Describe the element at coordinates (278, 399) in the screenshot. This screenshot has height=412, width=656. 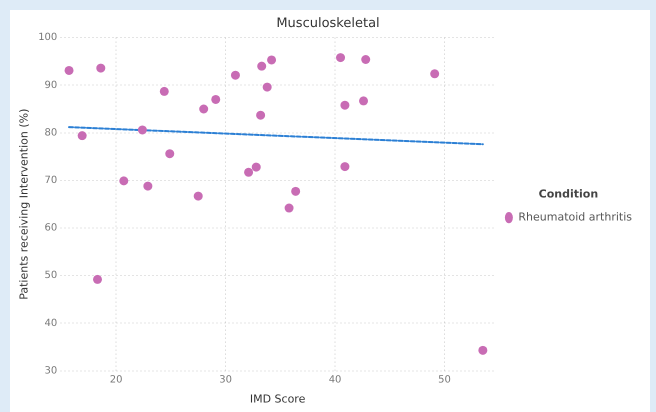
I see `x-axis-title: IMD Score` at that location.